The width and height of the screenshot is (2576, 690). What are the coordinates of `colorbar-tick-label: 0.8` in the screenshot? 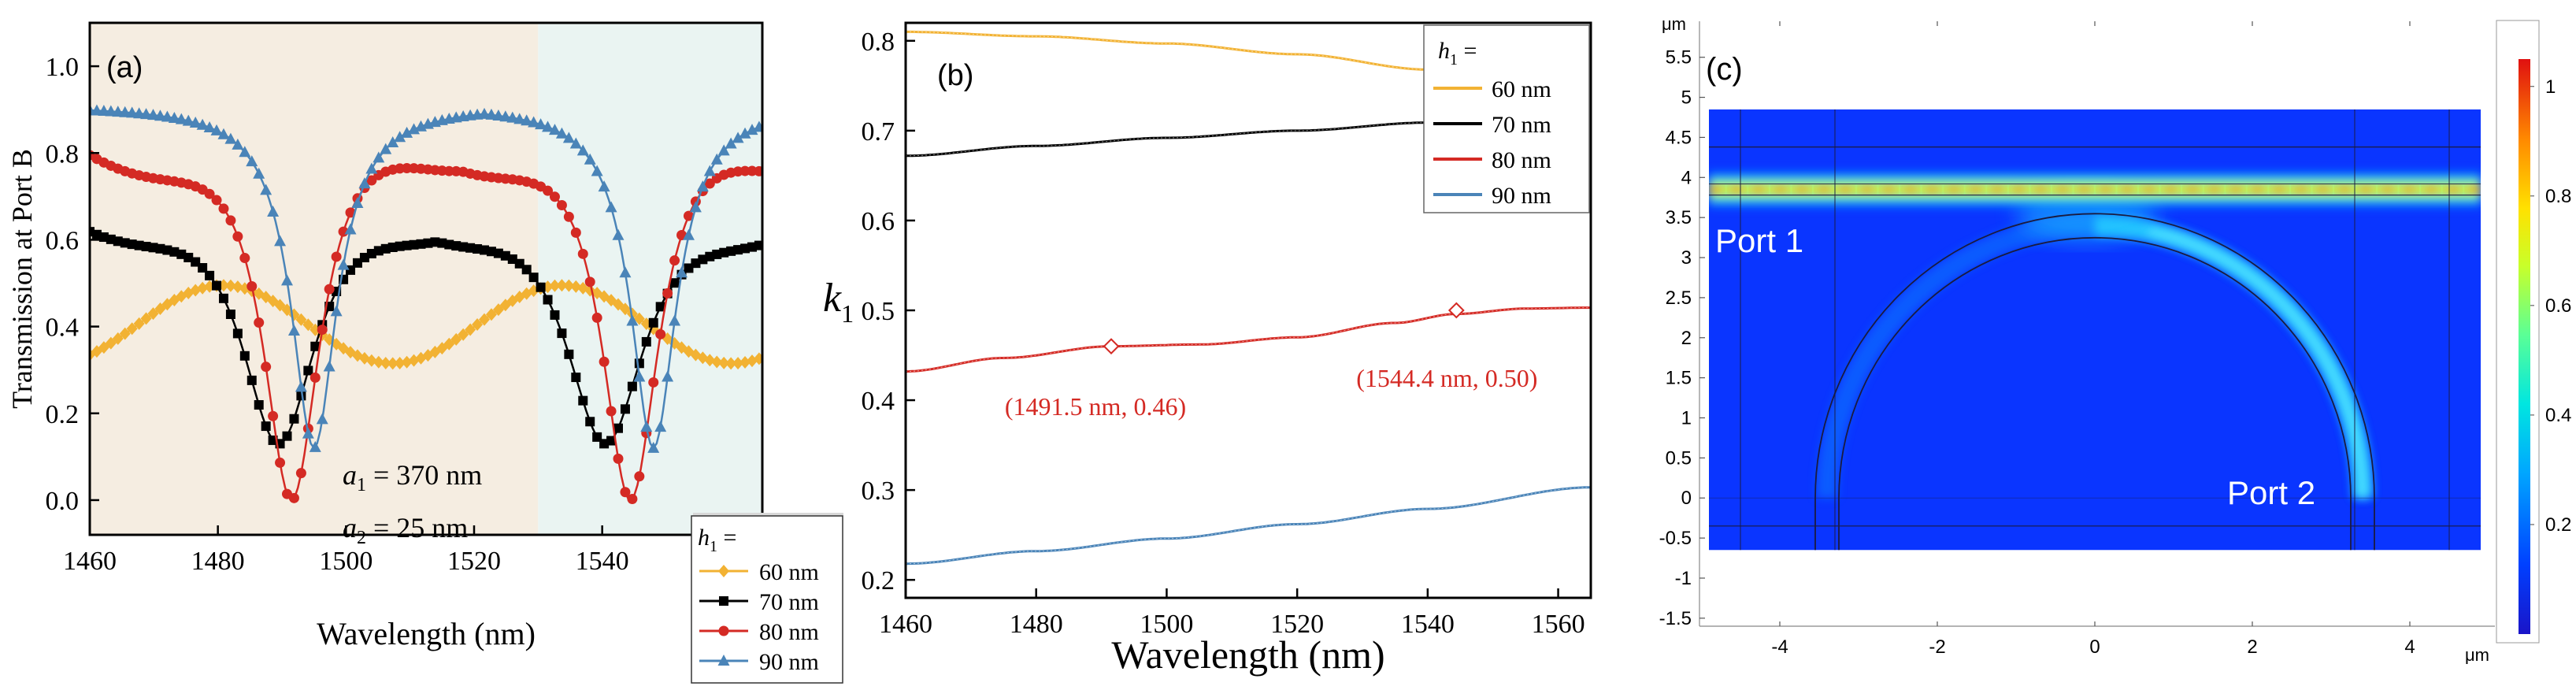 It's located at (2558, 196).